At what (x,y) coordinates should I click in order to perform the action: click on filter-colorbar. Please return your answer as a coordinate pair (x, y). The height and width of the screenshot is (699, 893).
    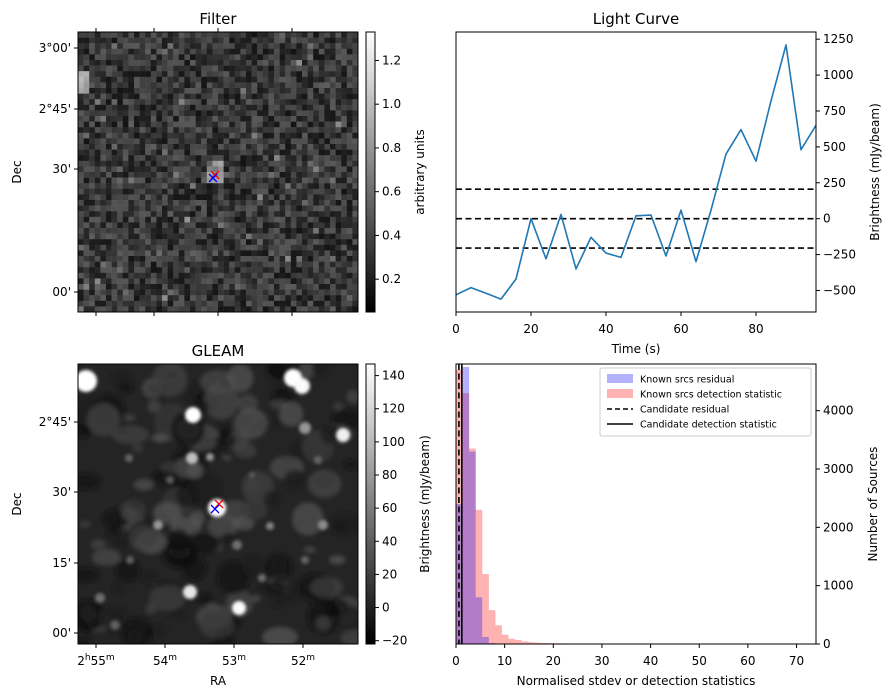
    Looking at the image, I should click on (370, 172).